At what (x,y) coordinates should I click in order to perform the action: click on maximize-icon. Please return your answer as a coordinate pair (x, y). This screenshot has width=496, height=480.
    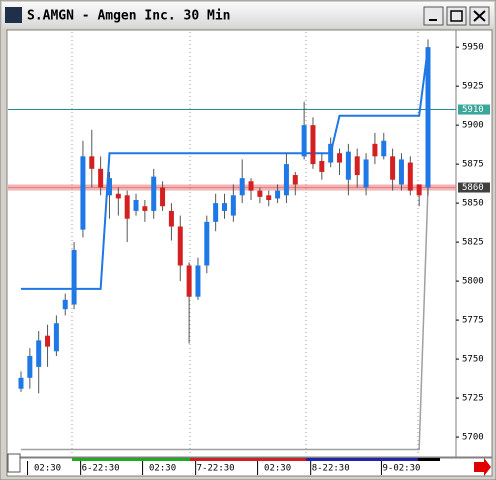
    Looking at the image, I should click on (456, 16).